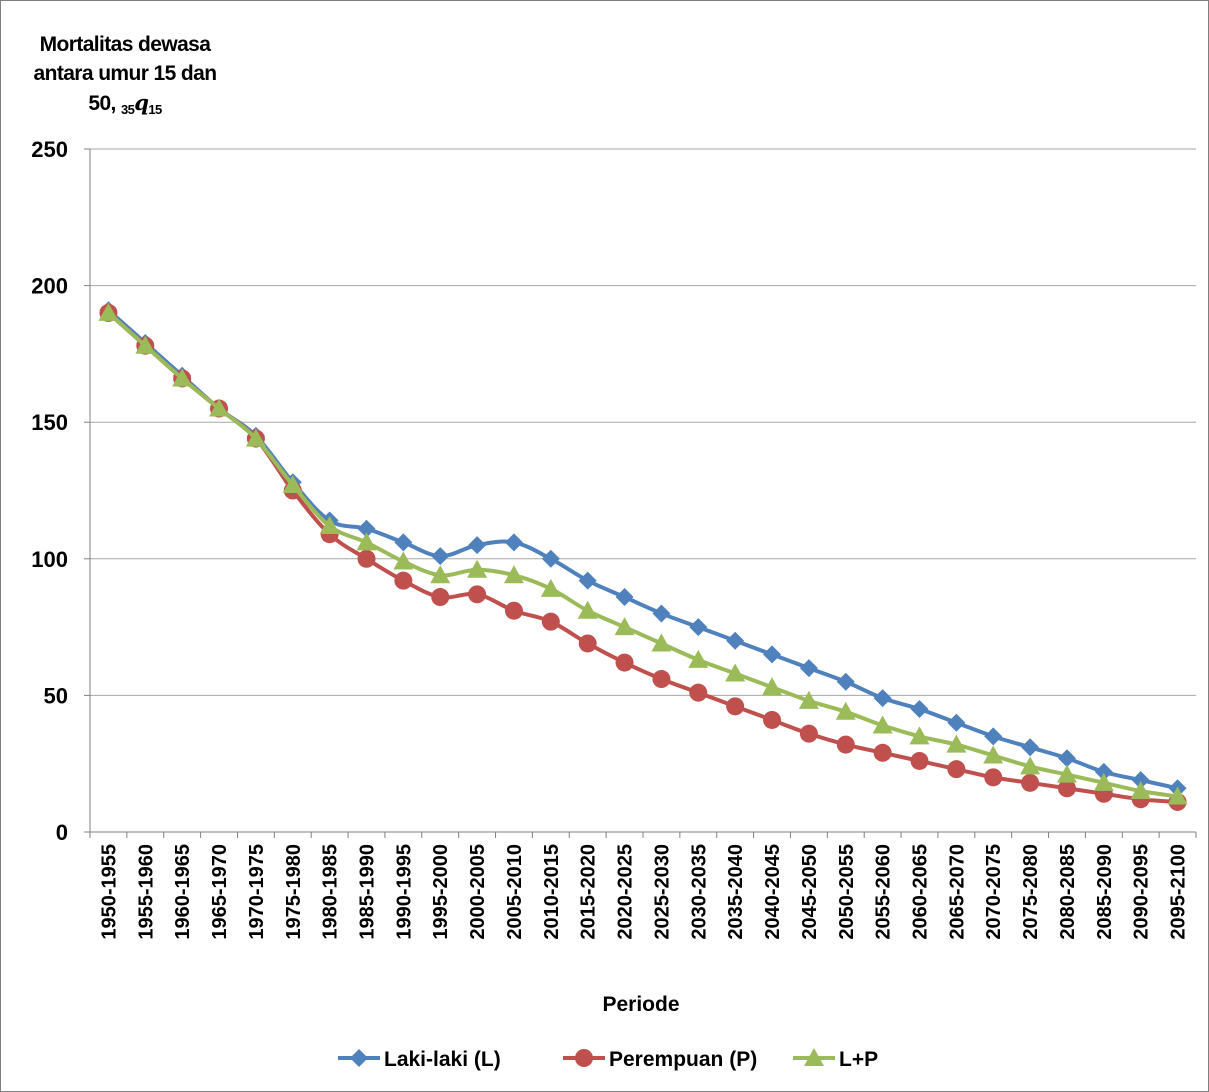 This screenshot has width=1209, height=1092. Describe the element at coordinates (589, 892) in the screenshot. I see `x-tick-label: 2015-2020` at that location.